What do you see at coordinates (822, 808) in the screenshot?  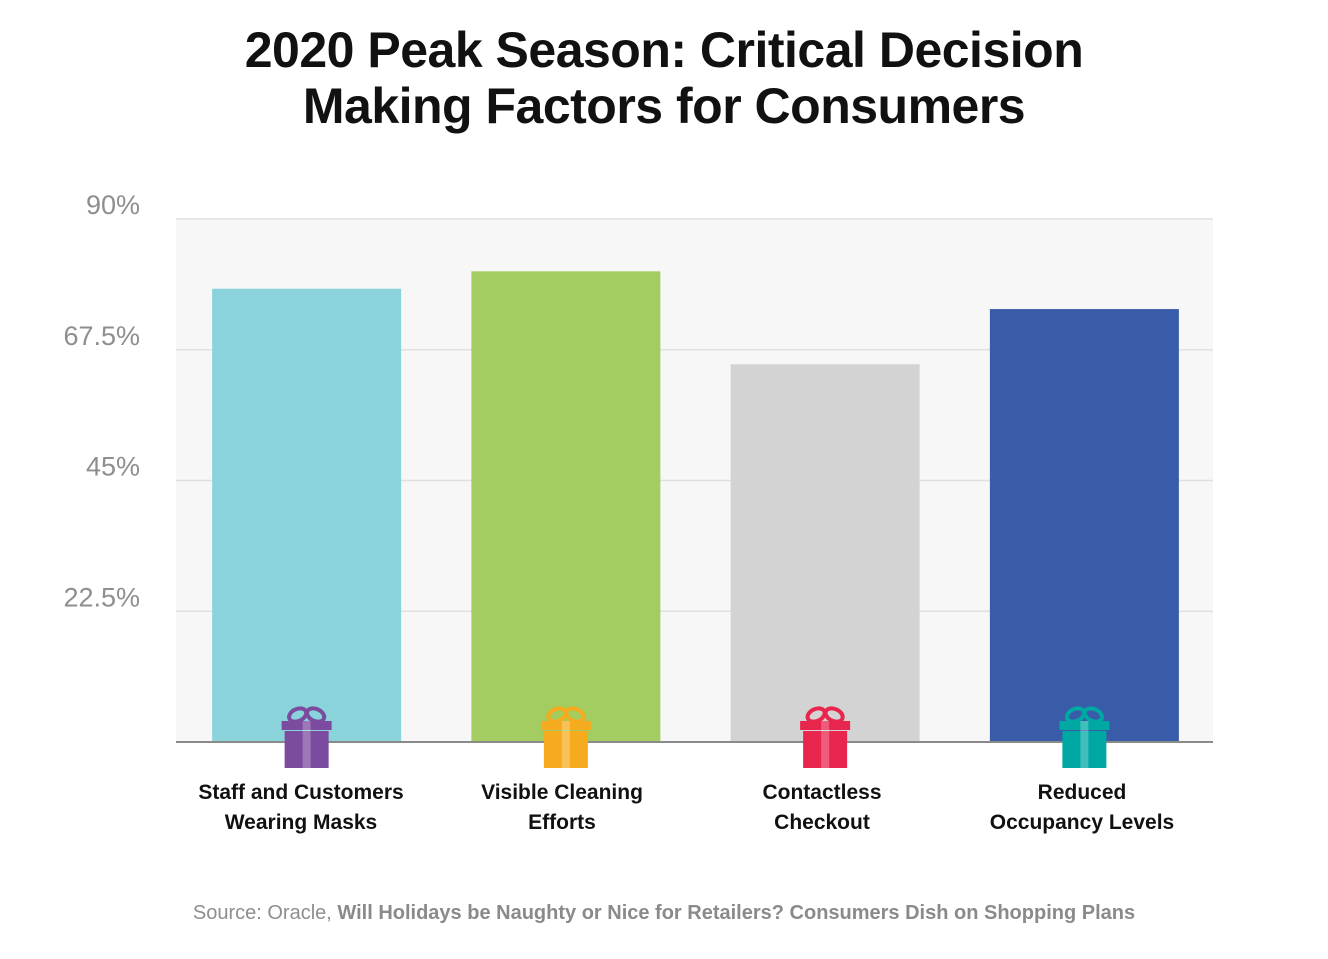 I see `x-label-contactless: Contactless Checkout` at bounding box center [822, 808].